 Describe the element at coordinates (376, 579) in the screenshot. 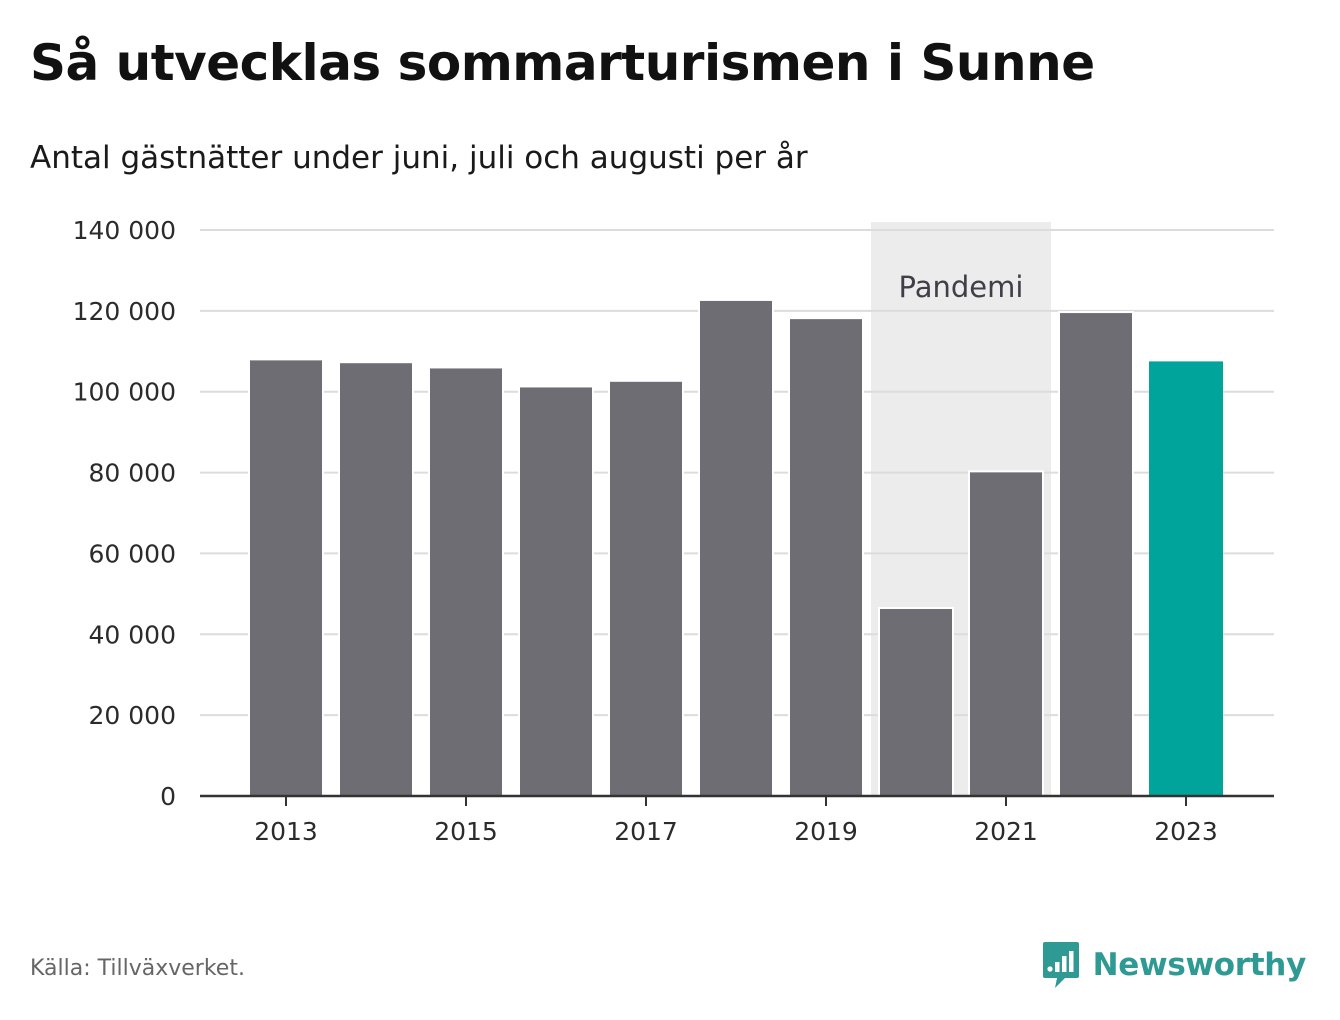

I see `bar-2014` at that location.